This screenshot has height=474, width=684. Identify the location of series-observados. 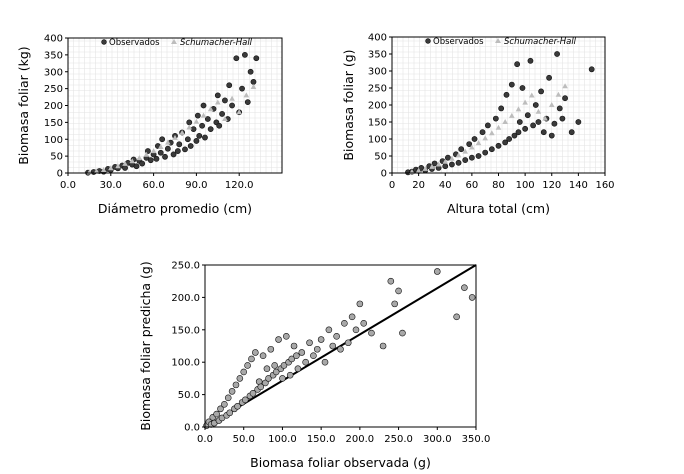
(500, 113).